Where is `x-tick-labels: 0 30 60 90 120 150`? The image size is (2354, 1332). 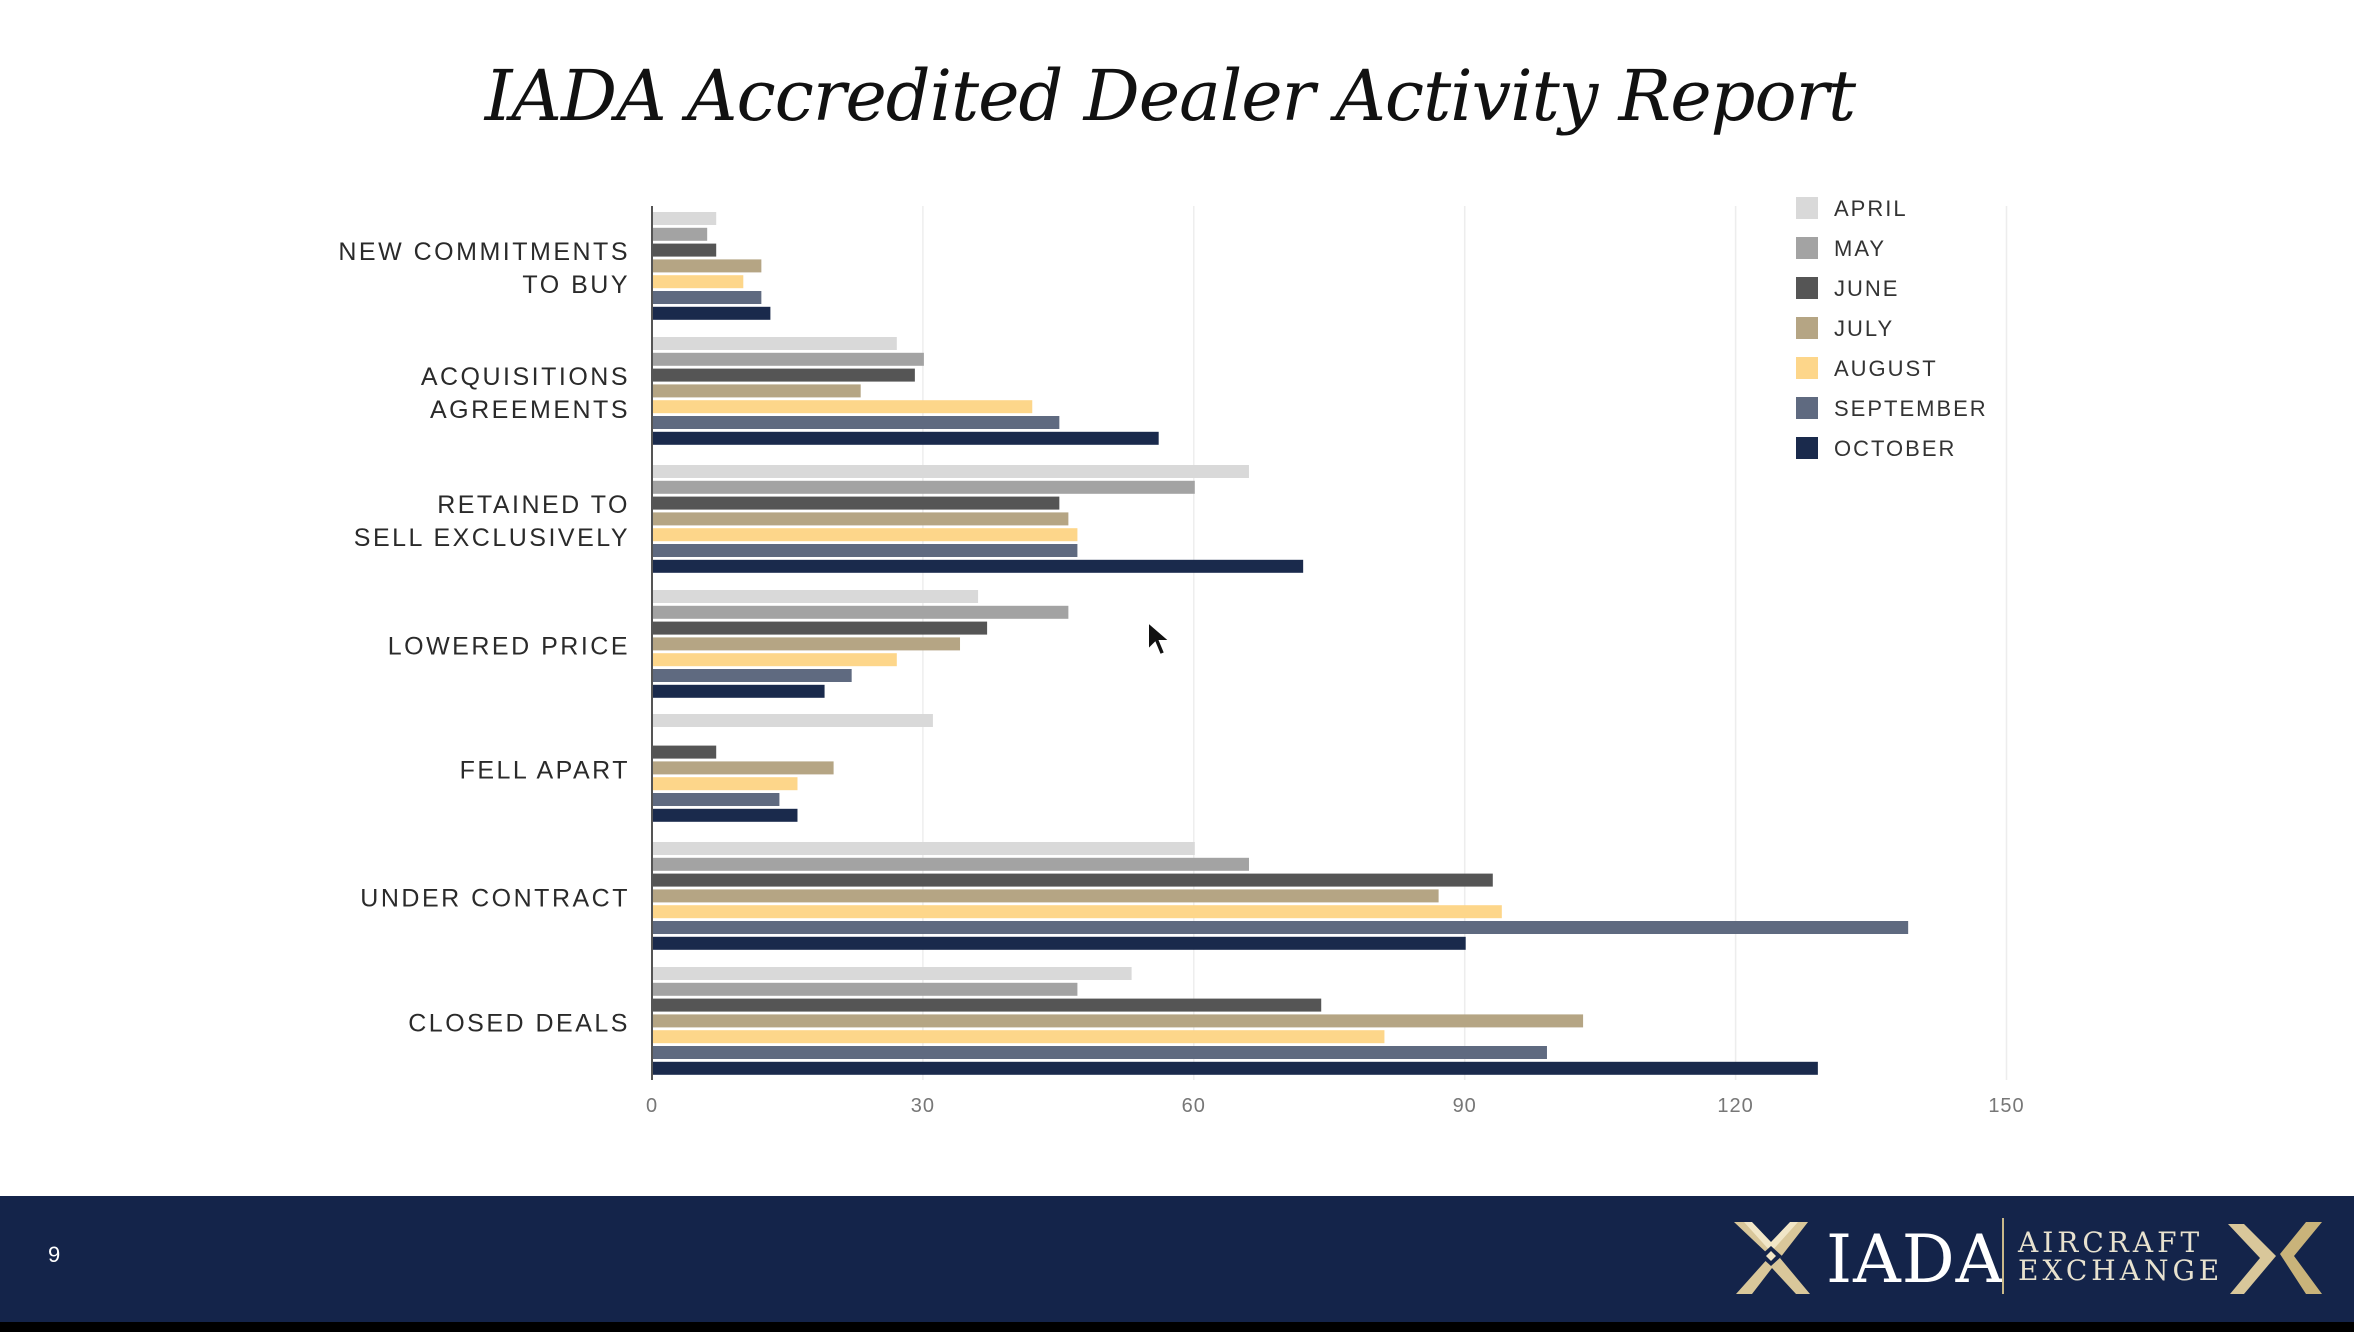 x-tick-labels: 0 30 60 90 120 150 is located at coordinates (1335, 1106).